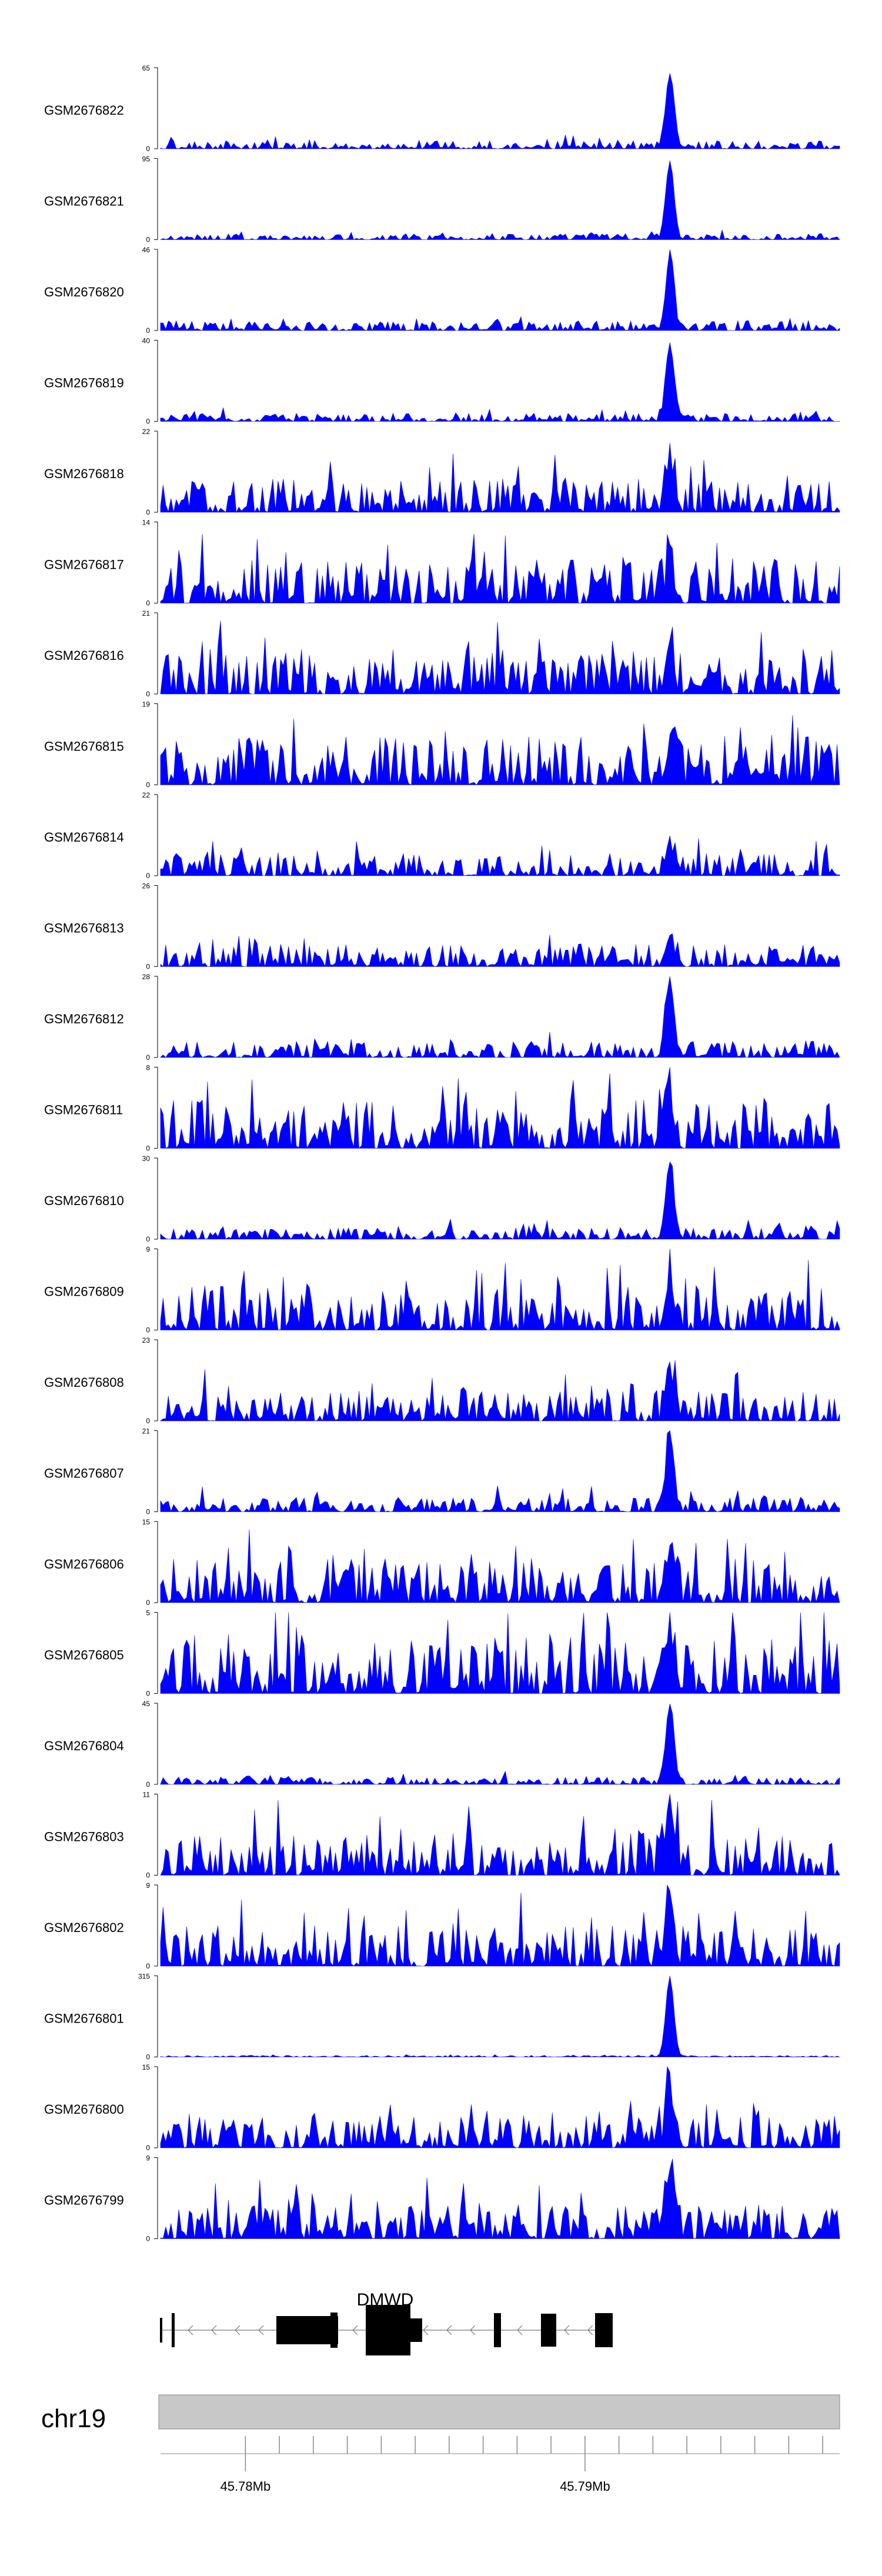 The image size is (882, 2576). I want to click on track-label: GSM2676807, so click(84, 1473).